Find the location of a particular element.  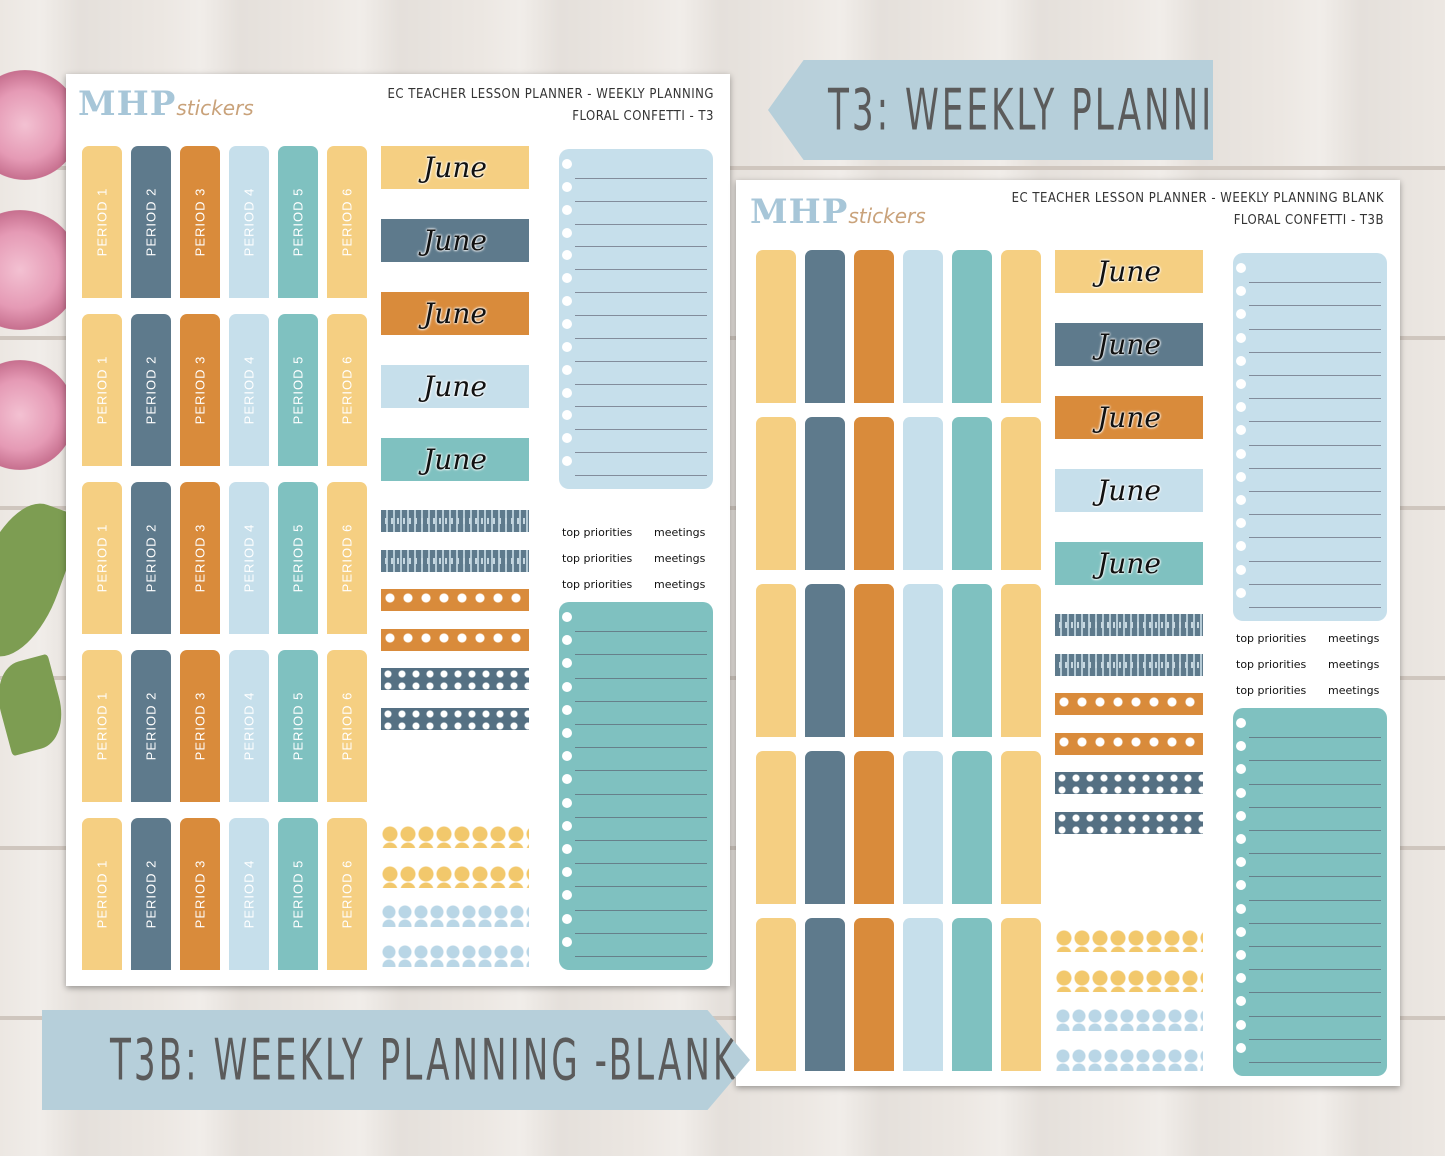

period-tab-sticker: PERIOD 5 is located at coordinates (298, 726).